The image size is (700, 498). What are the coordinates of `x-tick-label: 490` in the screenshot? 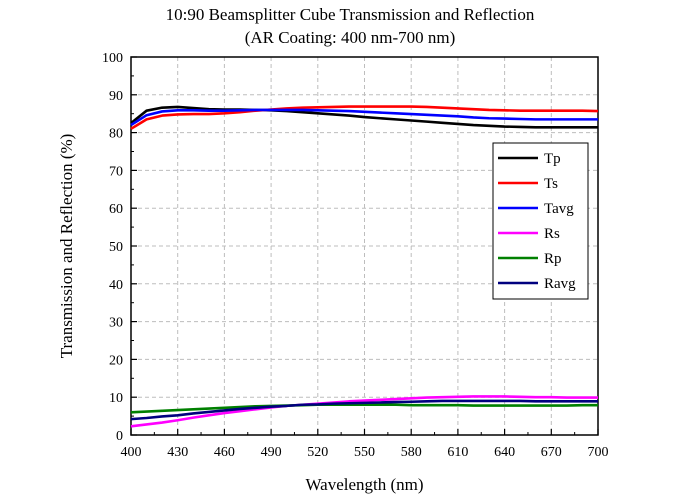 It's located at (271, 452).